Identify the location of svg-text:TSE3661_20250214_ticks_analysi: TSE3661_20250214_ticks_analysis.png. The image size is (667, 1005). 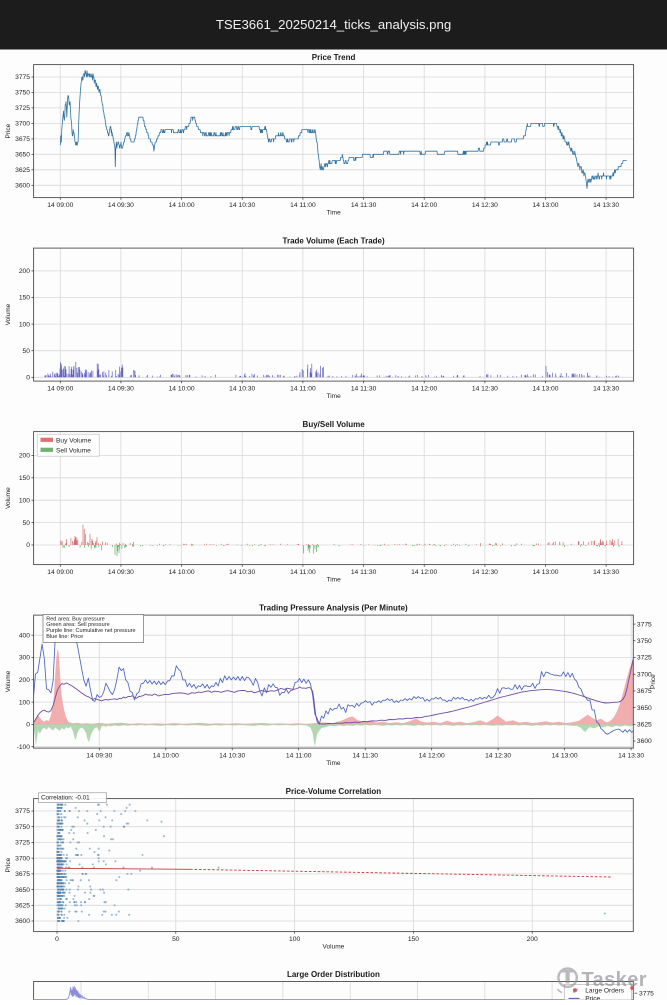
(333, 24).